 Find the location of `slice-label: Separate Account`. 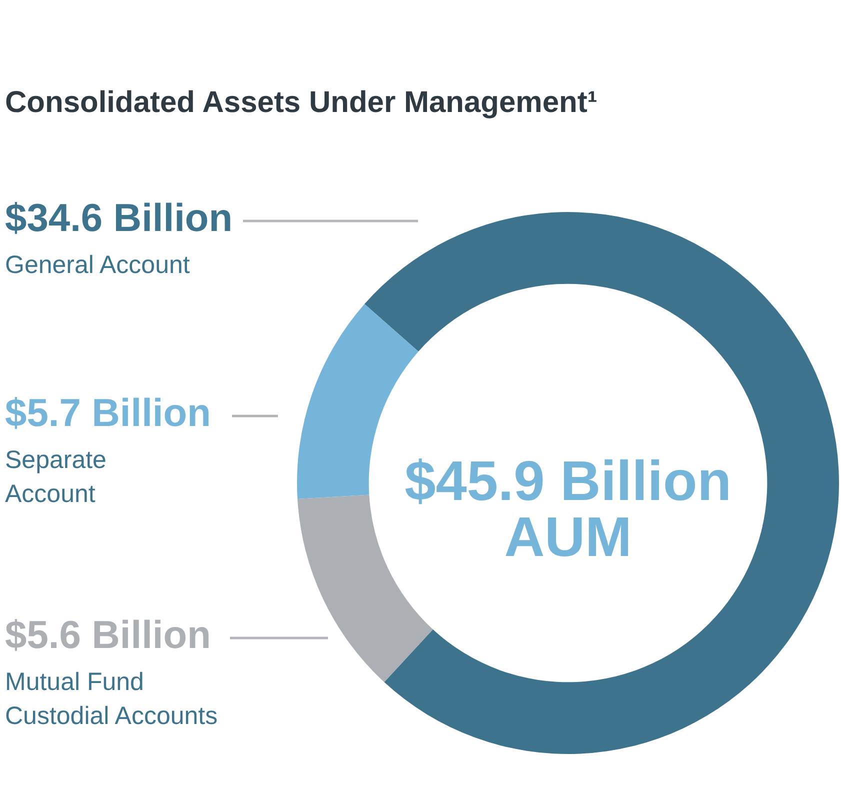

slice-label: Separate Account is located at coordinates (55, 477).